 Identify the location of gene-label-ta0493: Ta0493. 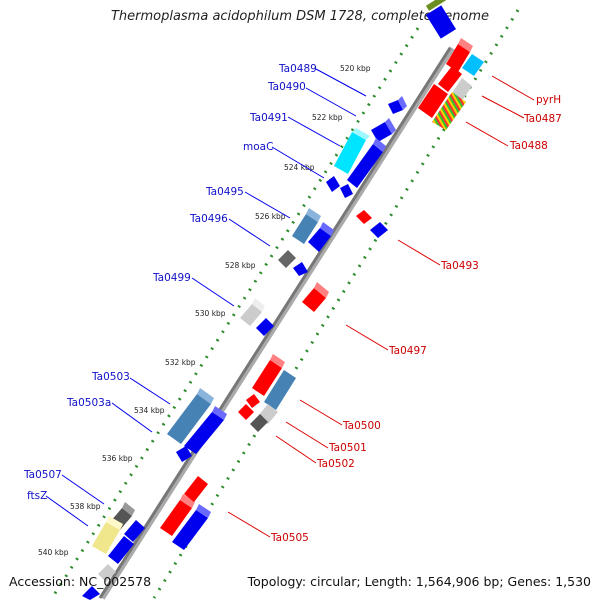
(459, 266).